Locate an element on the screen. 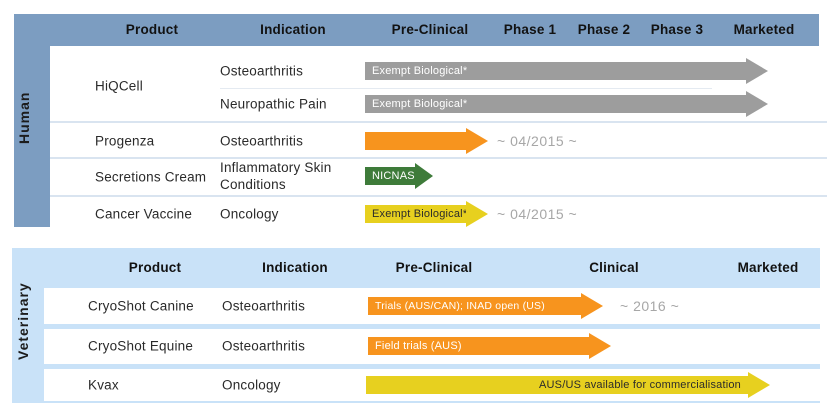 The width and height of the screenshot is (827, 411). arrow-body: NICNAS is located at coordinates (390, 176).